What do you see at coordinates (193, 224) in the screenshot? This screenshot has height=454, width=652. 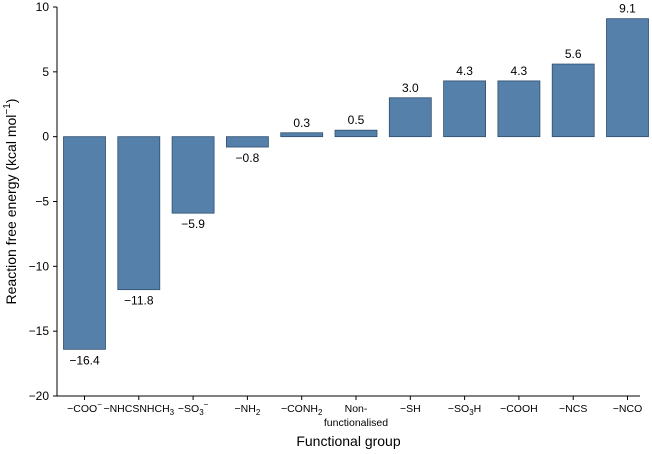 I see `bar-value-label: −5.9` at bounding box center [193, 224].